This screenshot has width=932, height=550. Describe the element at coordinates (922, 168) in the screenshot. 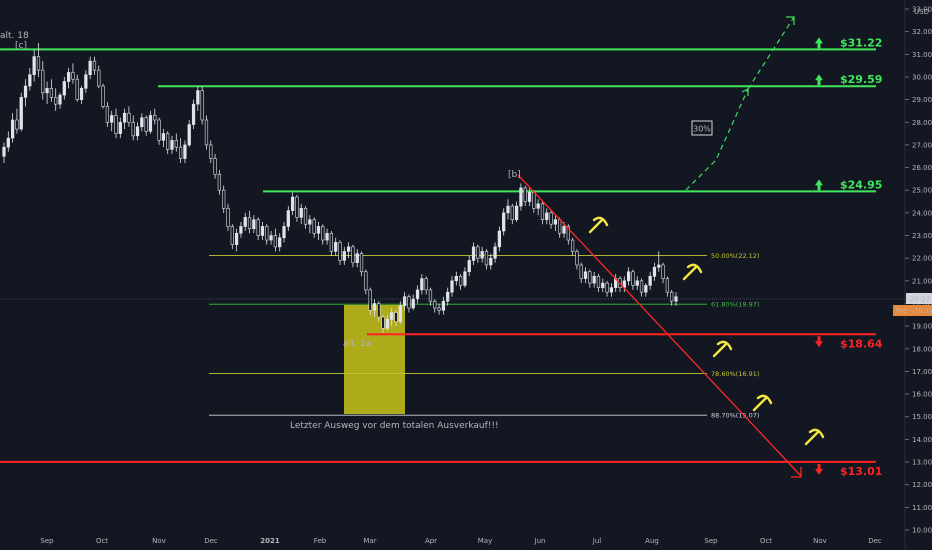

I see `price-tick-label: 26.00` at that location.